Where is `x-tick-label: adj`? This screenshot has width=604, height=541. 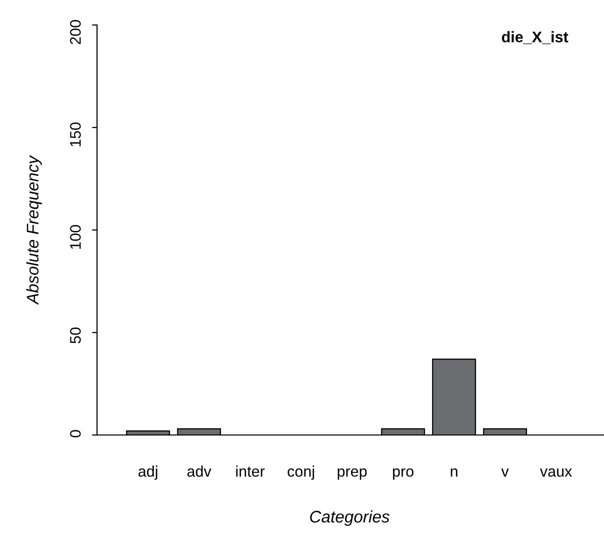
x-tick-label: adj is located at coordinates (148, 473).